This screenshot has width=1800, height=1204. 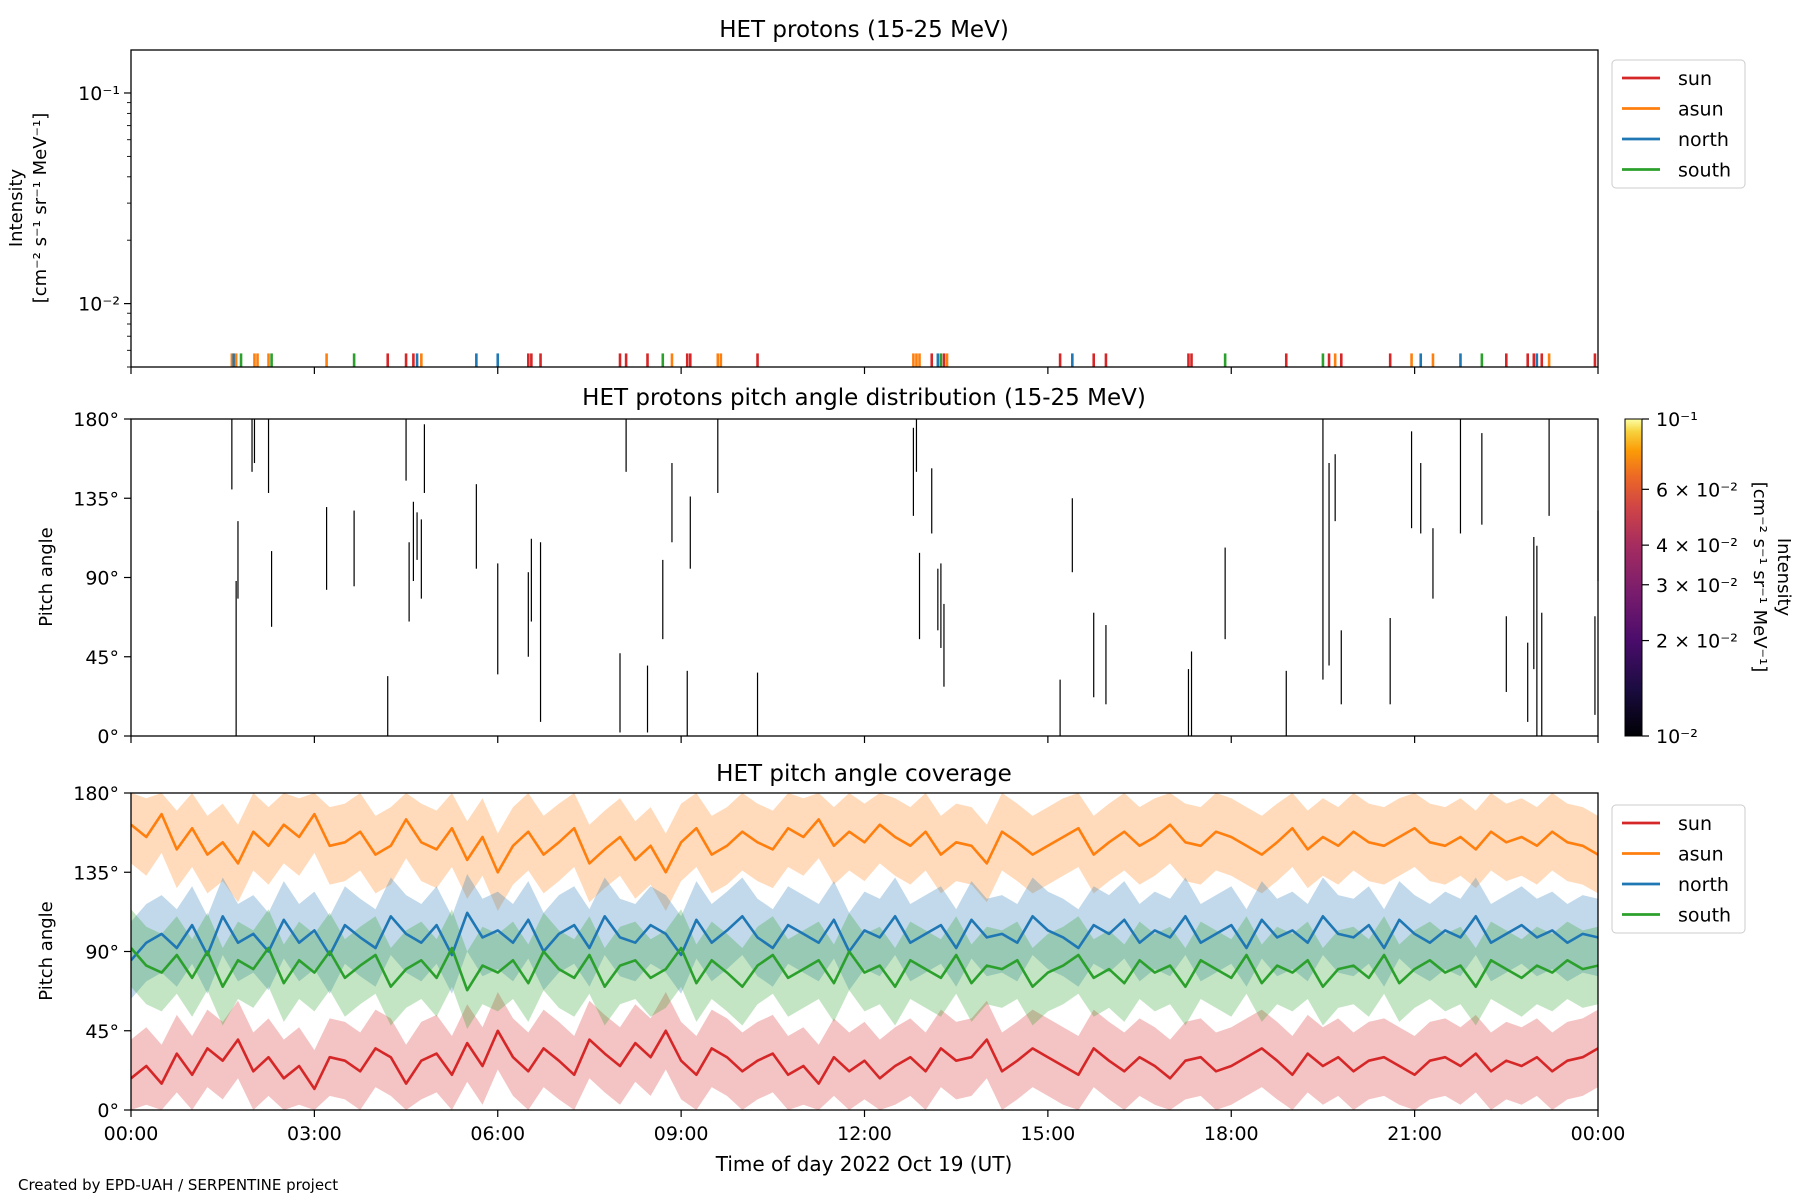 What do you see at coordinates (1231, 1134) in the screenshot?
I see `coverage-x-tick-label: 18:00` at bounding box center [1231, 1134].